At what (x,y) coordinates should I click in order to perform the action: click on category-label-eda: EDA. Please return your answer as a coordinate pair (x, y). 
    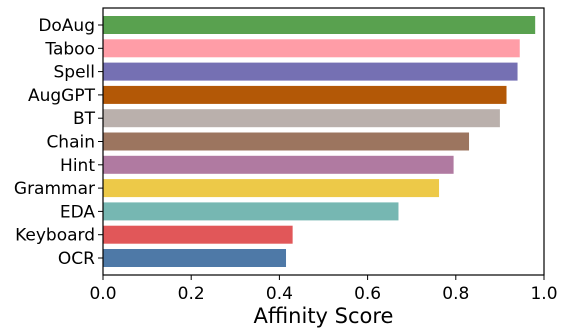
    Looking at the image, I should click on (78, 212).